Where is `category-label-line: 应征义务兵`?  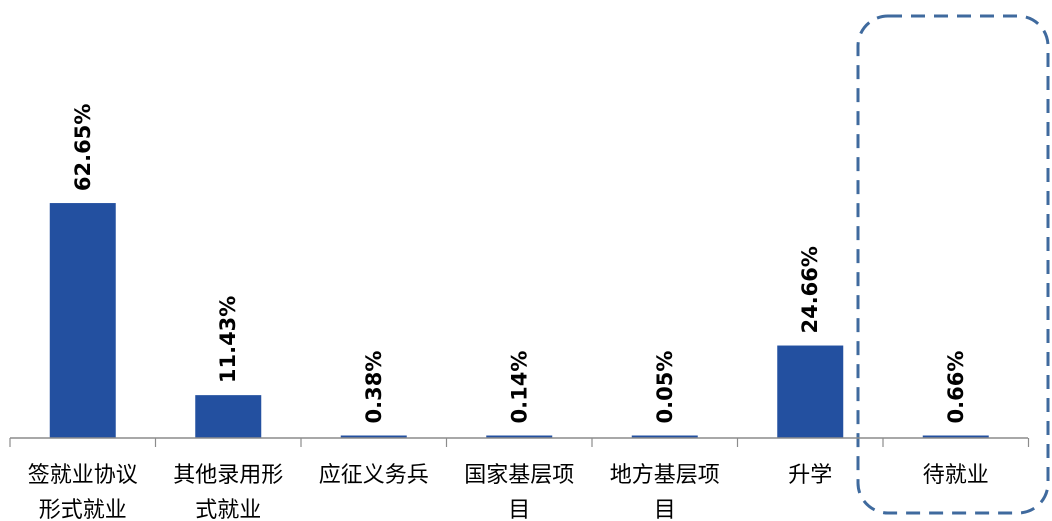
category-label-line: 应征义务兵 is located at coordinates (374, 475).